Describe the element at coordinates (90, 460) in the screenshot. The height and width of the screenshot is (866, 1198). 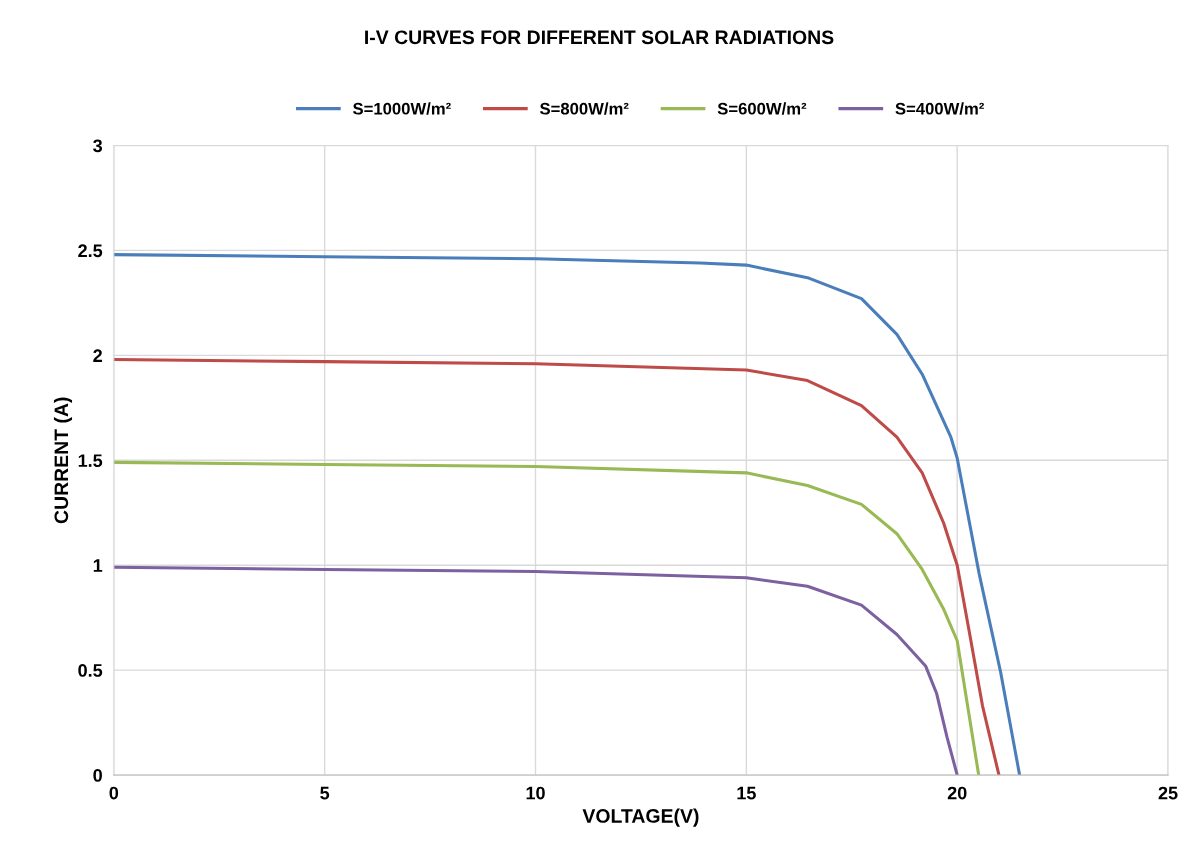
I see `y-tick-label: 1.5` at that location.